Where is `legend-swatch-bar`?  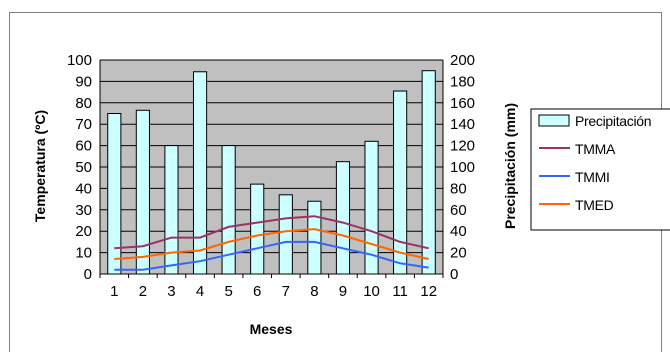 legend-swatch-bar is located at coordinates (554, 120).